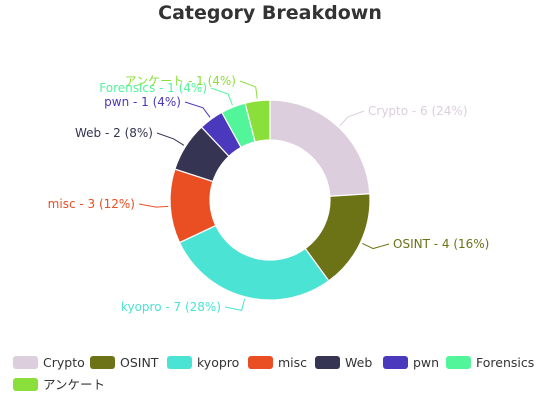  Describe the element at coordinates (179, 362) in the screenshot. I see `legend-swatch-kyopro` at that location.